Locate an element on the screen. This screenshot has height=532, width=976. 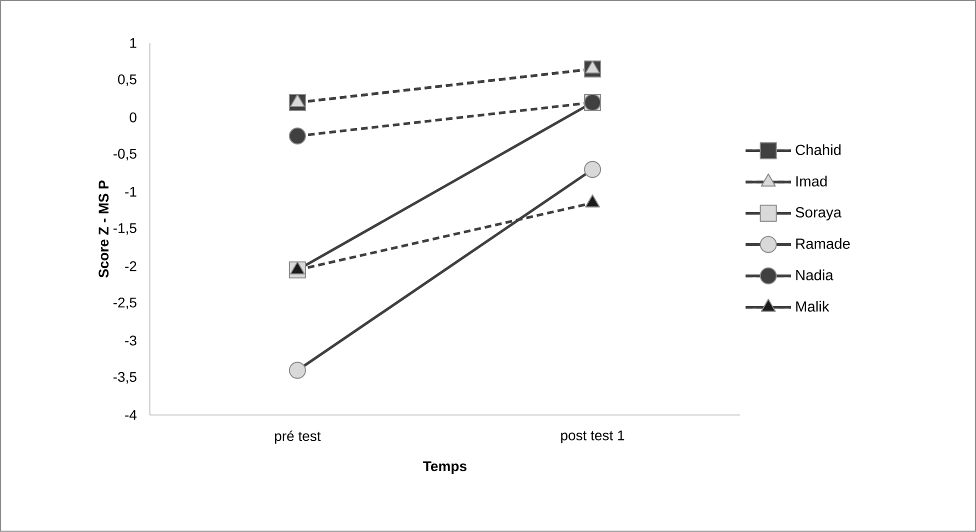
y-tick-label: -4 is located at coordinates (131, 415).